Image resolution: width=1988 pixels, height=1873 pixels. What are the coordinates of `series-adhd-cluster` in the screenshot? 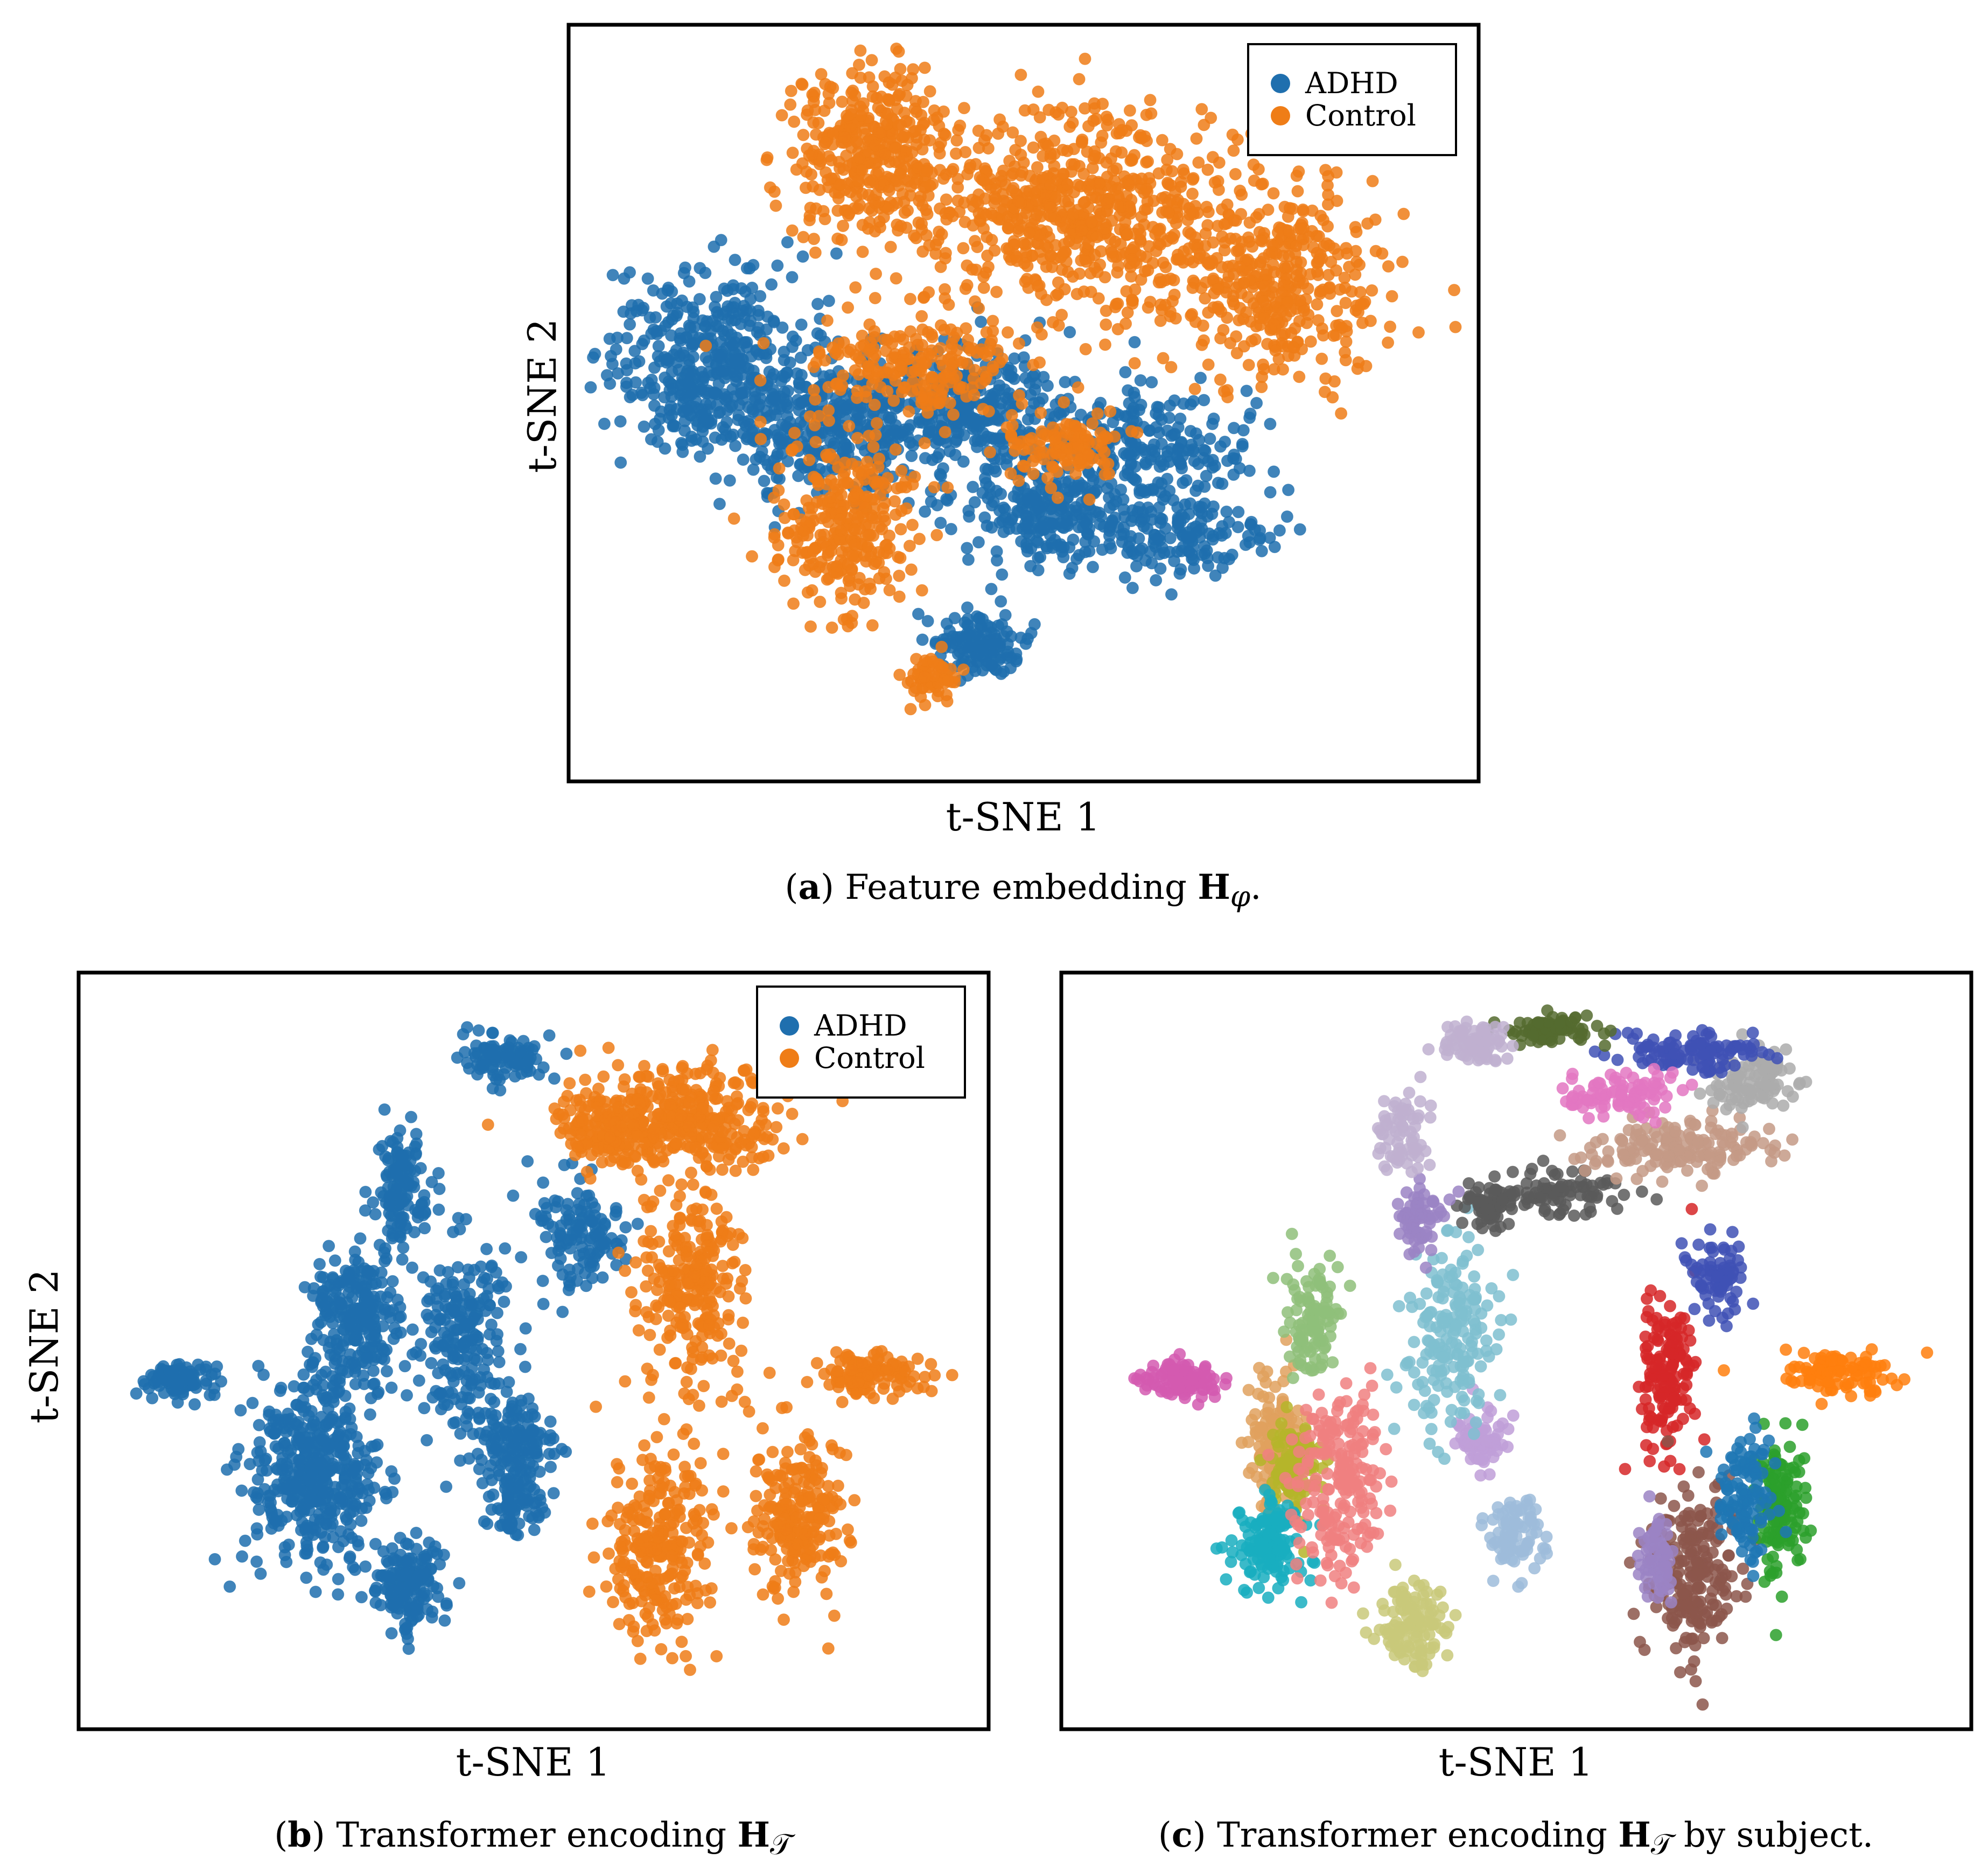 It's located at (410, 1591).